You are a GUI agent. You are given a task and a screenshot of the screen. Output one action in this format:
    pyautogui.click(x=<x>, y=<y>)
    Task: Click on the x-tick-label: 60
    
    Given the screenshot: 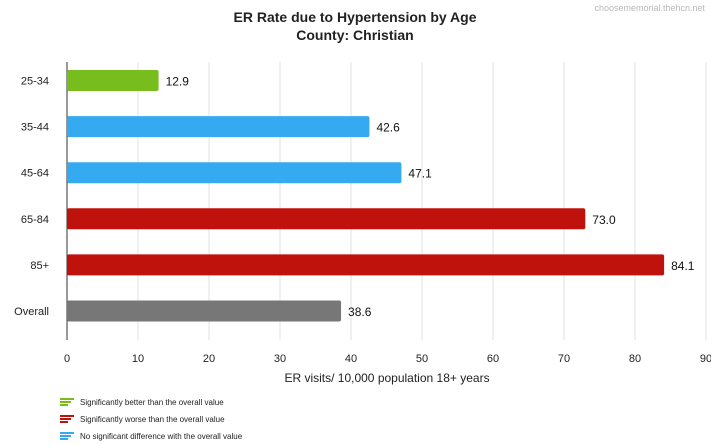 What is the action you would take?
    pyautogui.click(x=493, y=359)
    